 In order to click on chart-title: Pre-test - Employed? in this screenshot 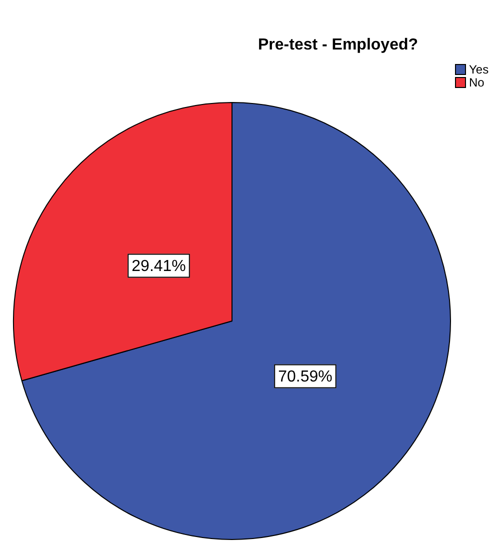, I will do `click(338, 45)`.